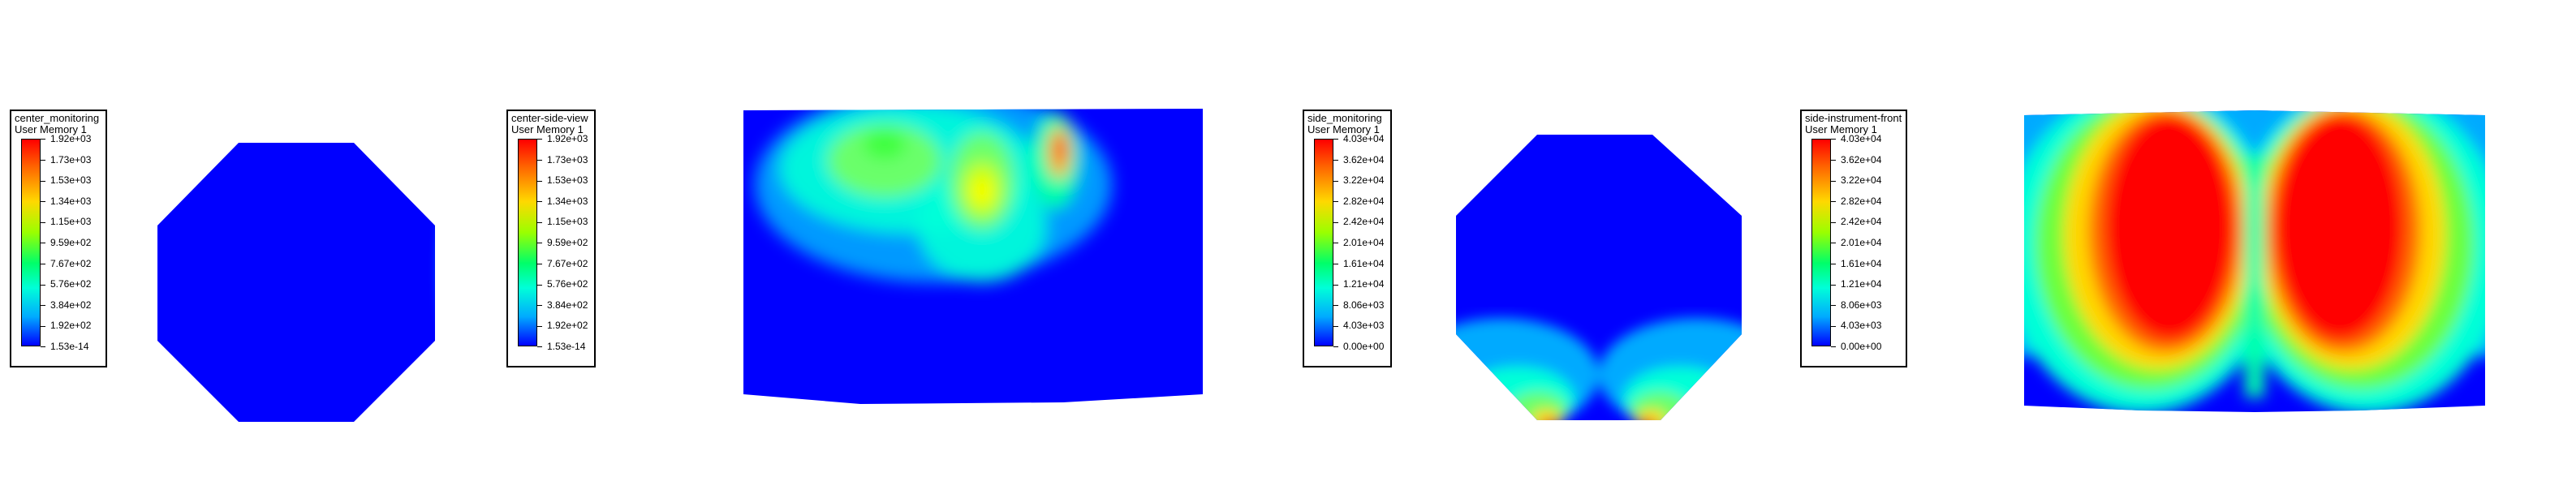 Image resolution: width=2576 pixels, height=477 pixels. Describe the element at coordinates (296, 282) in the screenshot. I see `contour-plot-center-monitoring` at that location.